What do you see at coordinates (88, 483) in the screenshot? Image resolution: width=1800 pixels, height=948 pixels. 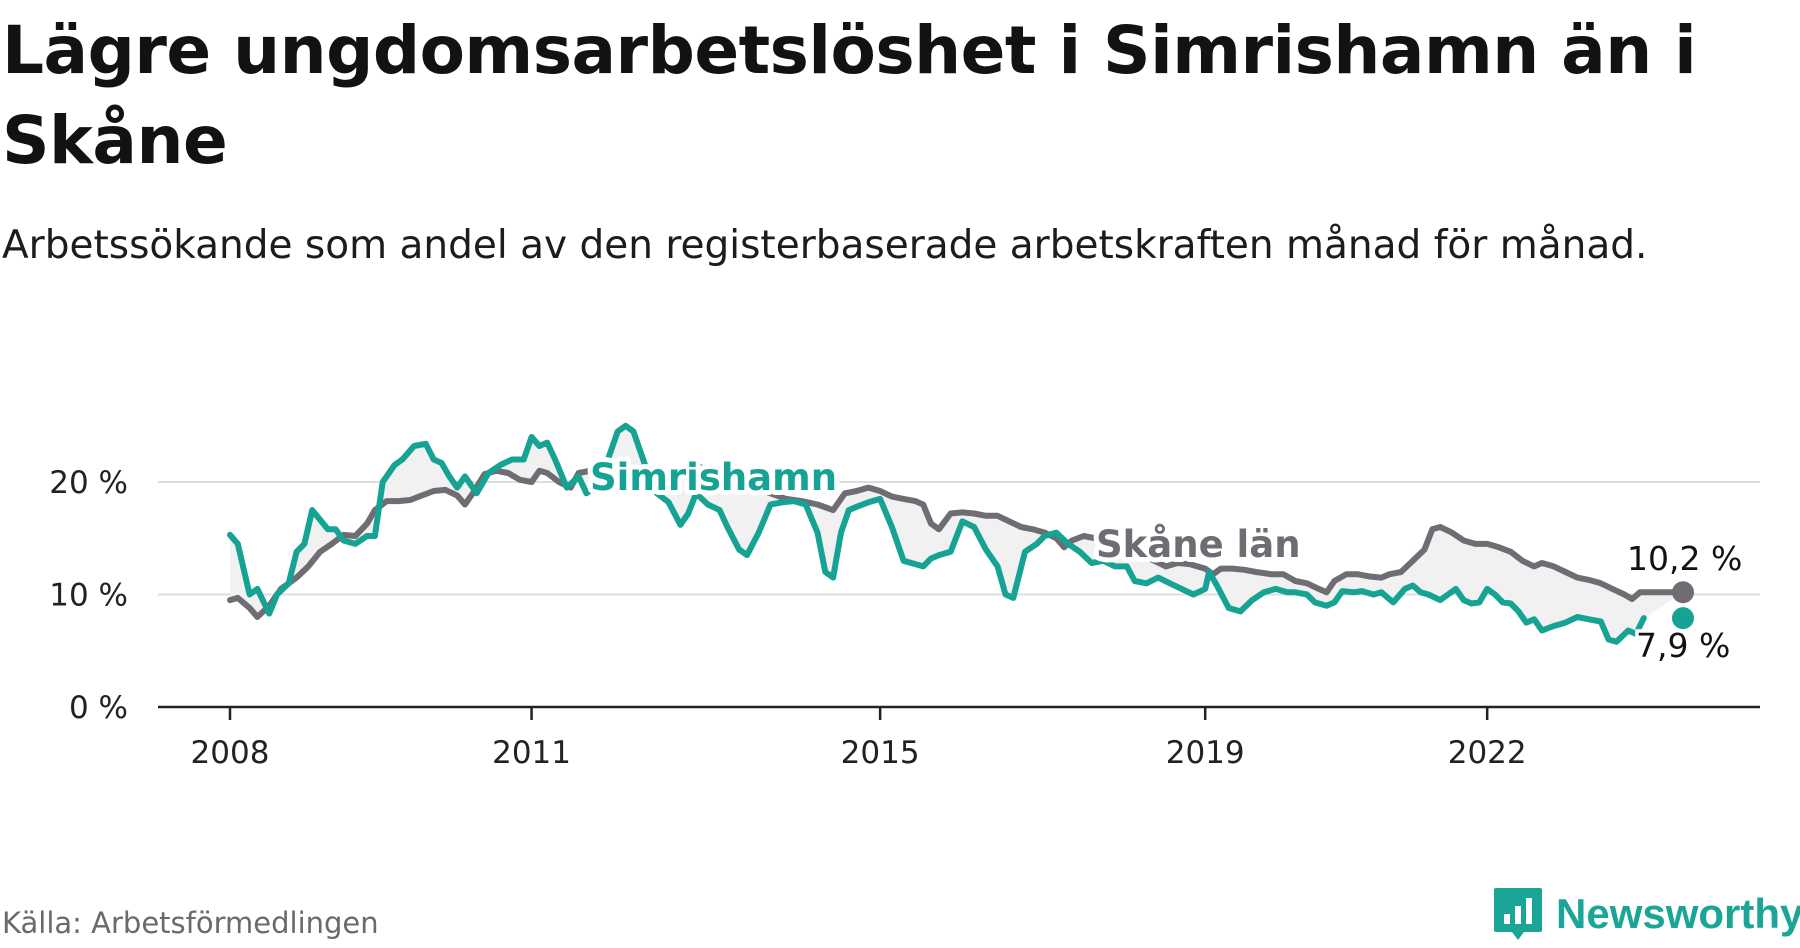 I see `y-tick-label: 20 %` at bounding box center [88, 483].